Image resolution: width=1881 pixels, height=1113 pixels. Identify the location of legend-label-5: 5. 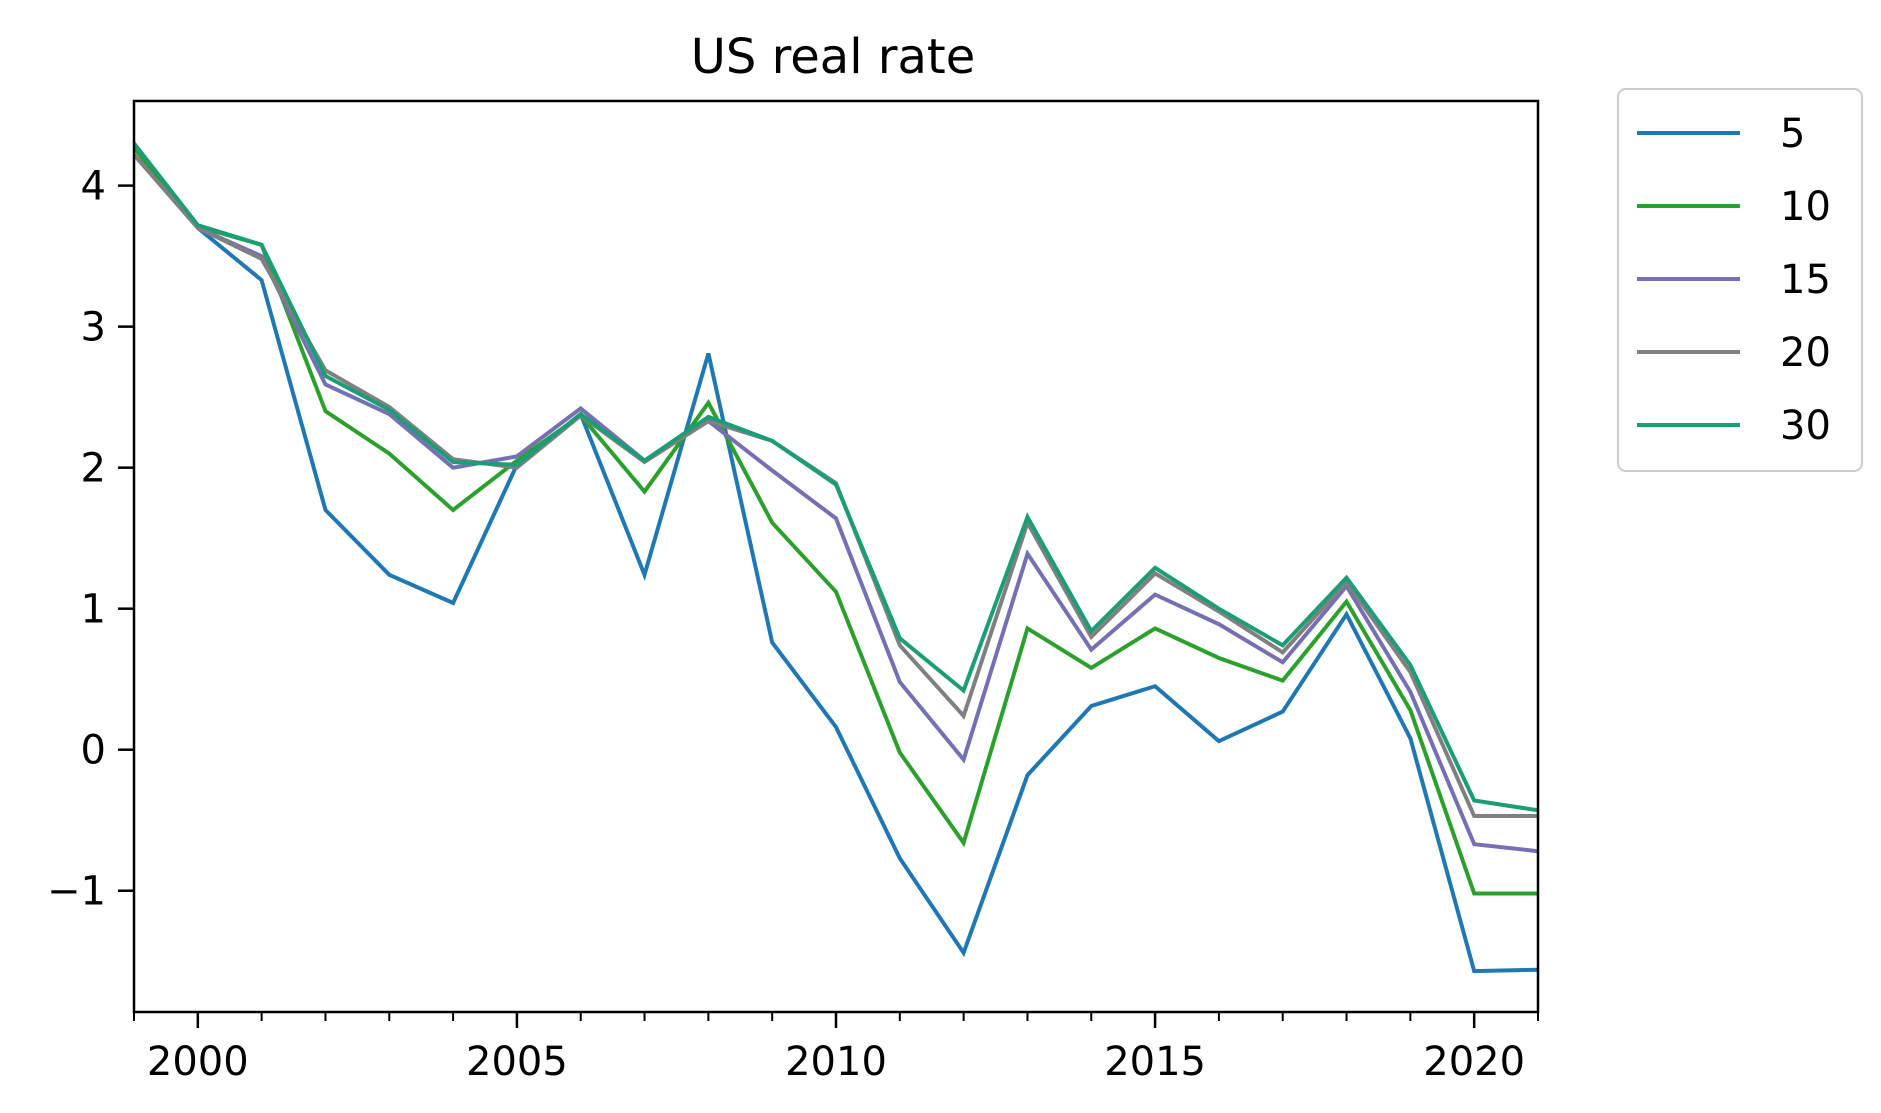
(1792, 134).